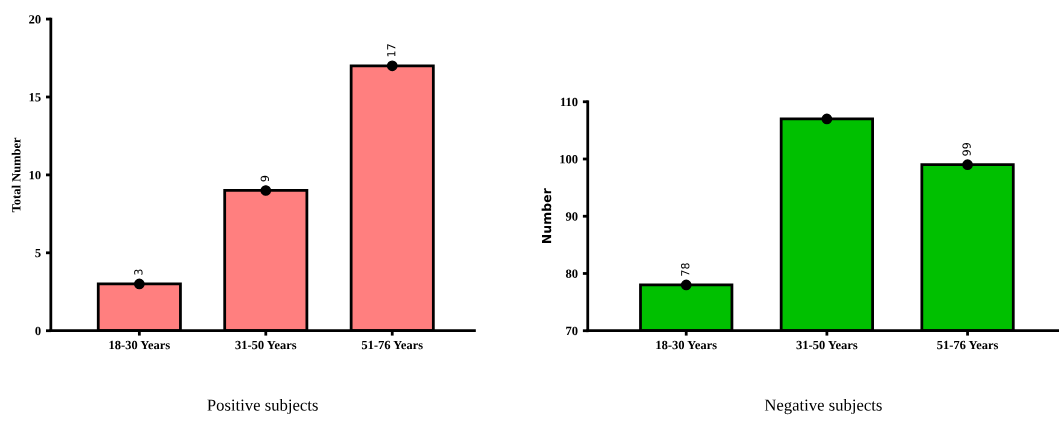 The image size is (1059, 424). What do you see at coordinates (391, 50) in the screenshot?
I see `data-label: 17` at bounding box center [391, 50].